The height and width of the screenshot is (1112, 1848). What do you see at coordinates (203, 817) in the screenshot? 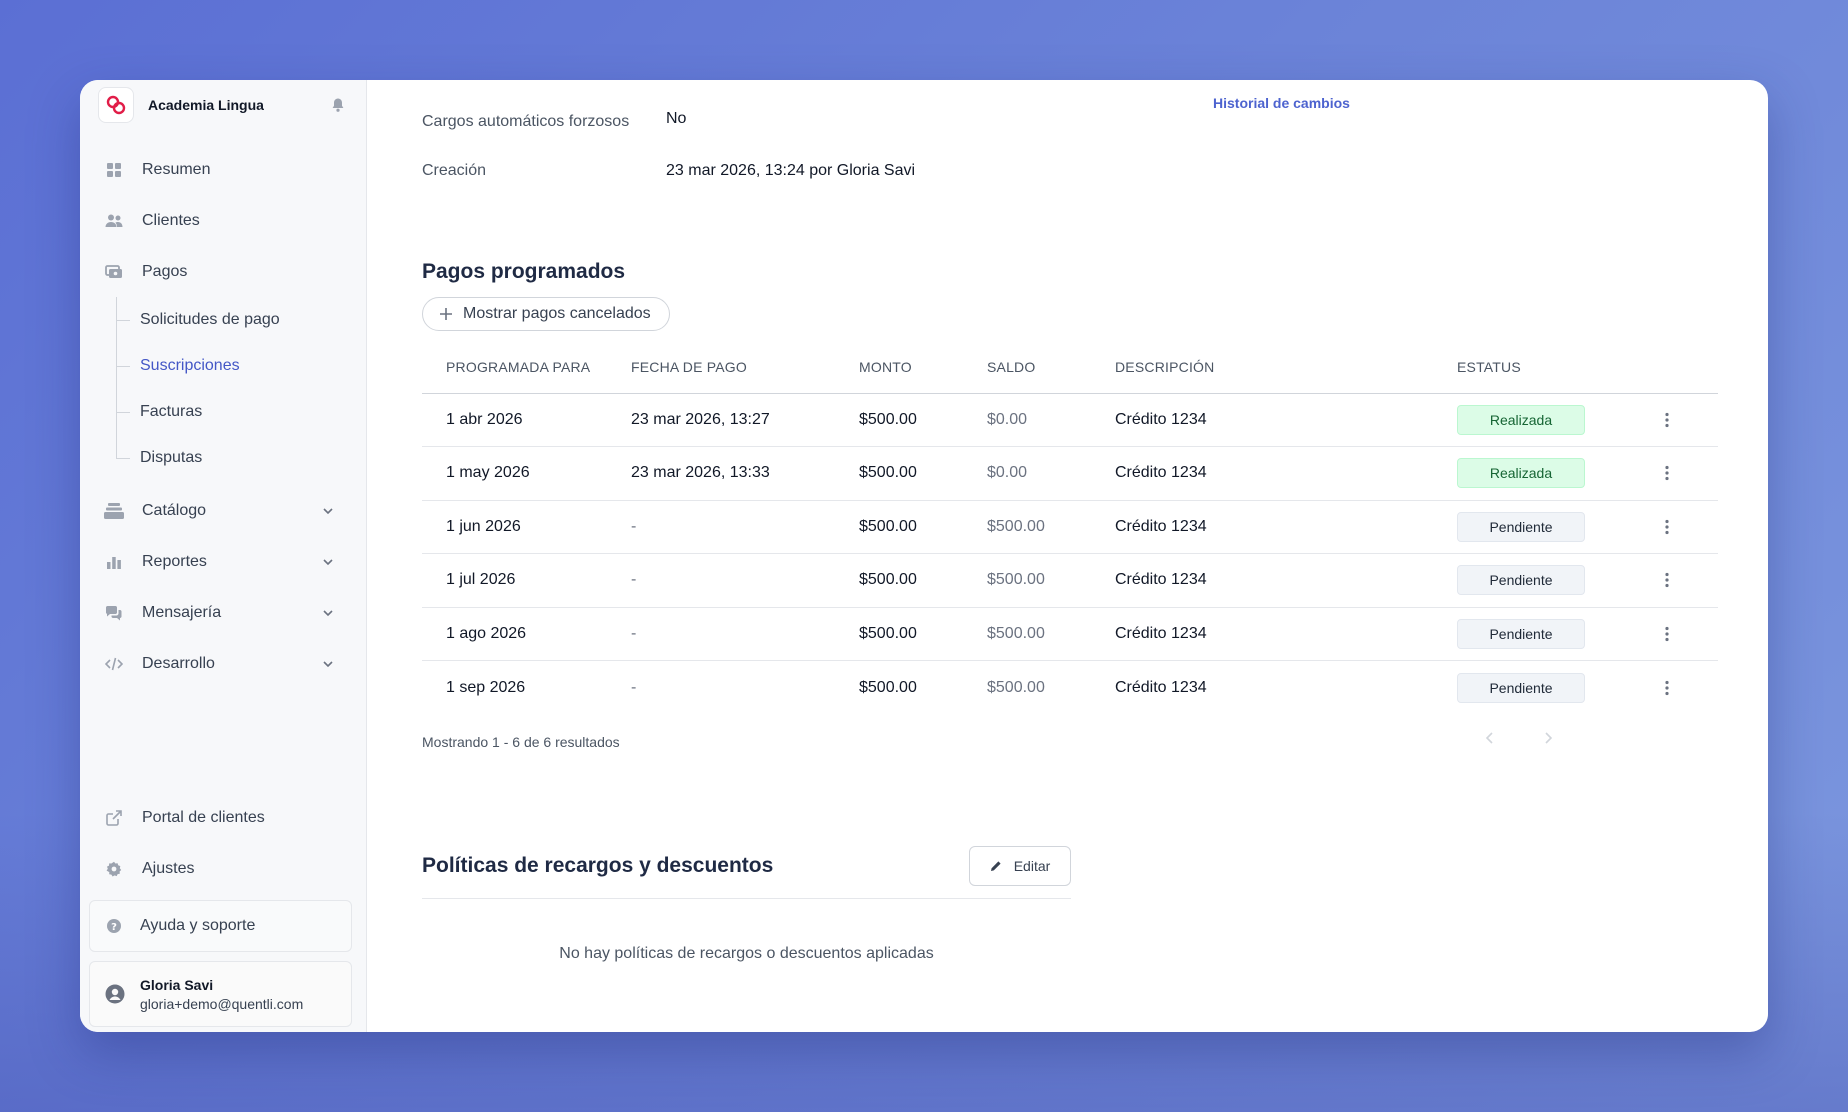
I see `sidebar-item-label: Portal de clientes` at bounding box center [203, 817].